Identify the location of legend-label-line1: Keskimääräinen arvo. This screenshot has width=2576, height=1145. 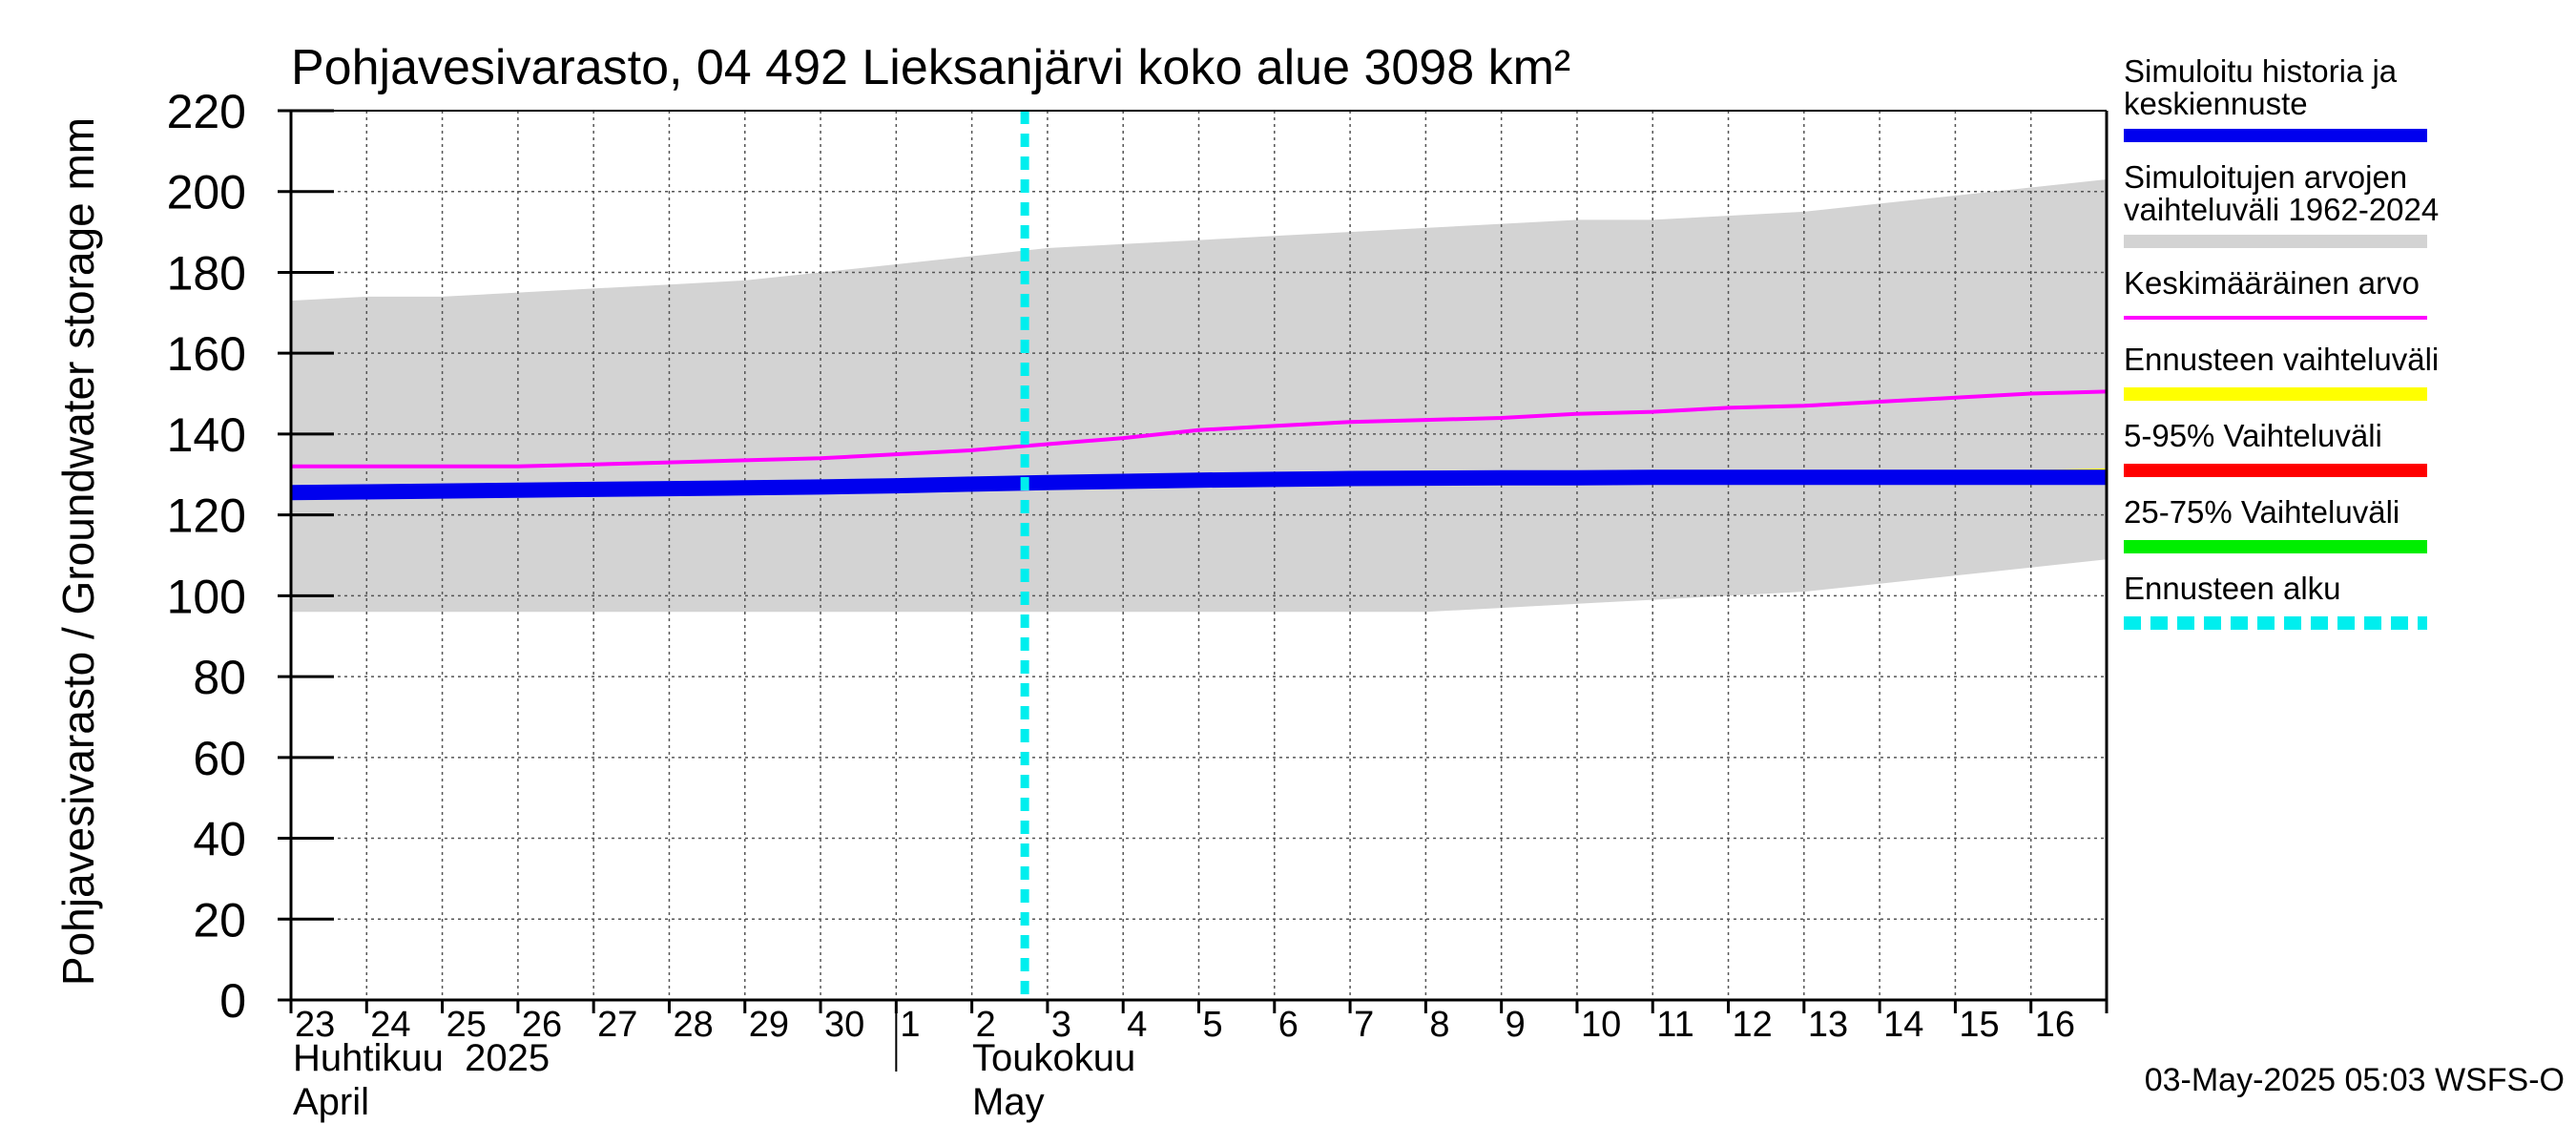
(2272, 283).